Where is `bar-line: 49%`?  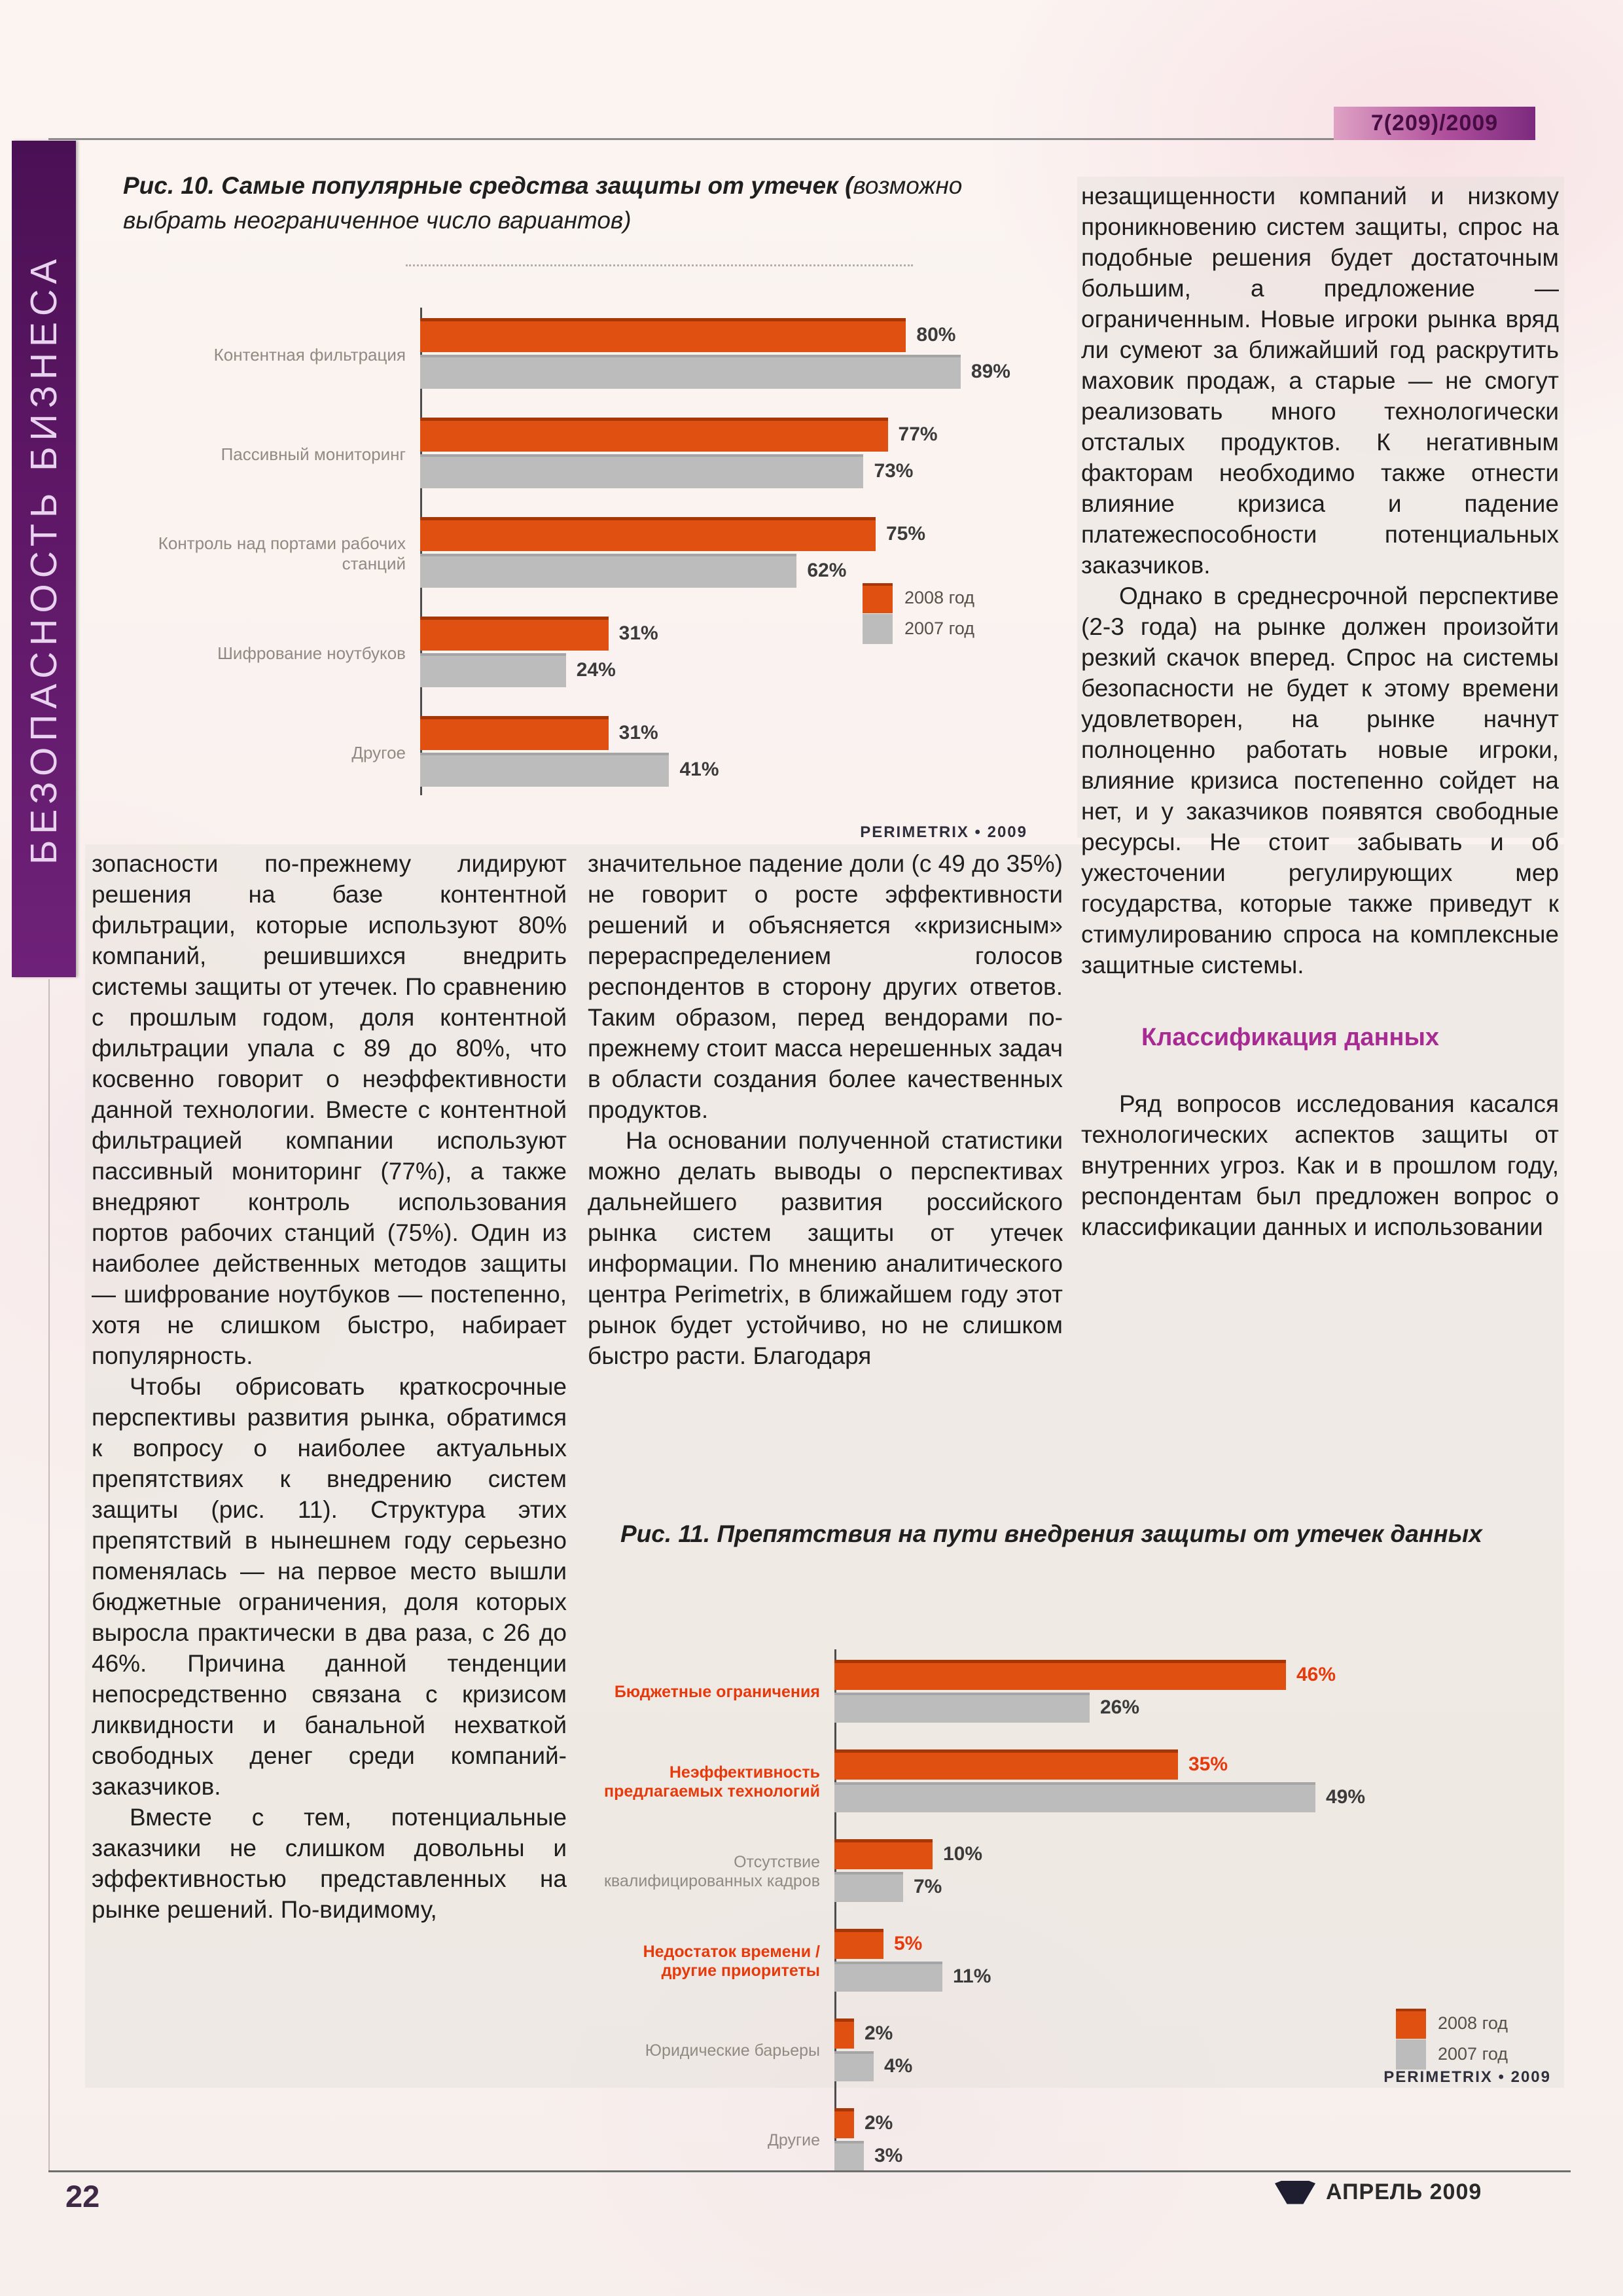 bar-line: 49% is located at coordinates (1202, 1797).